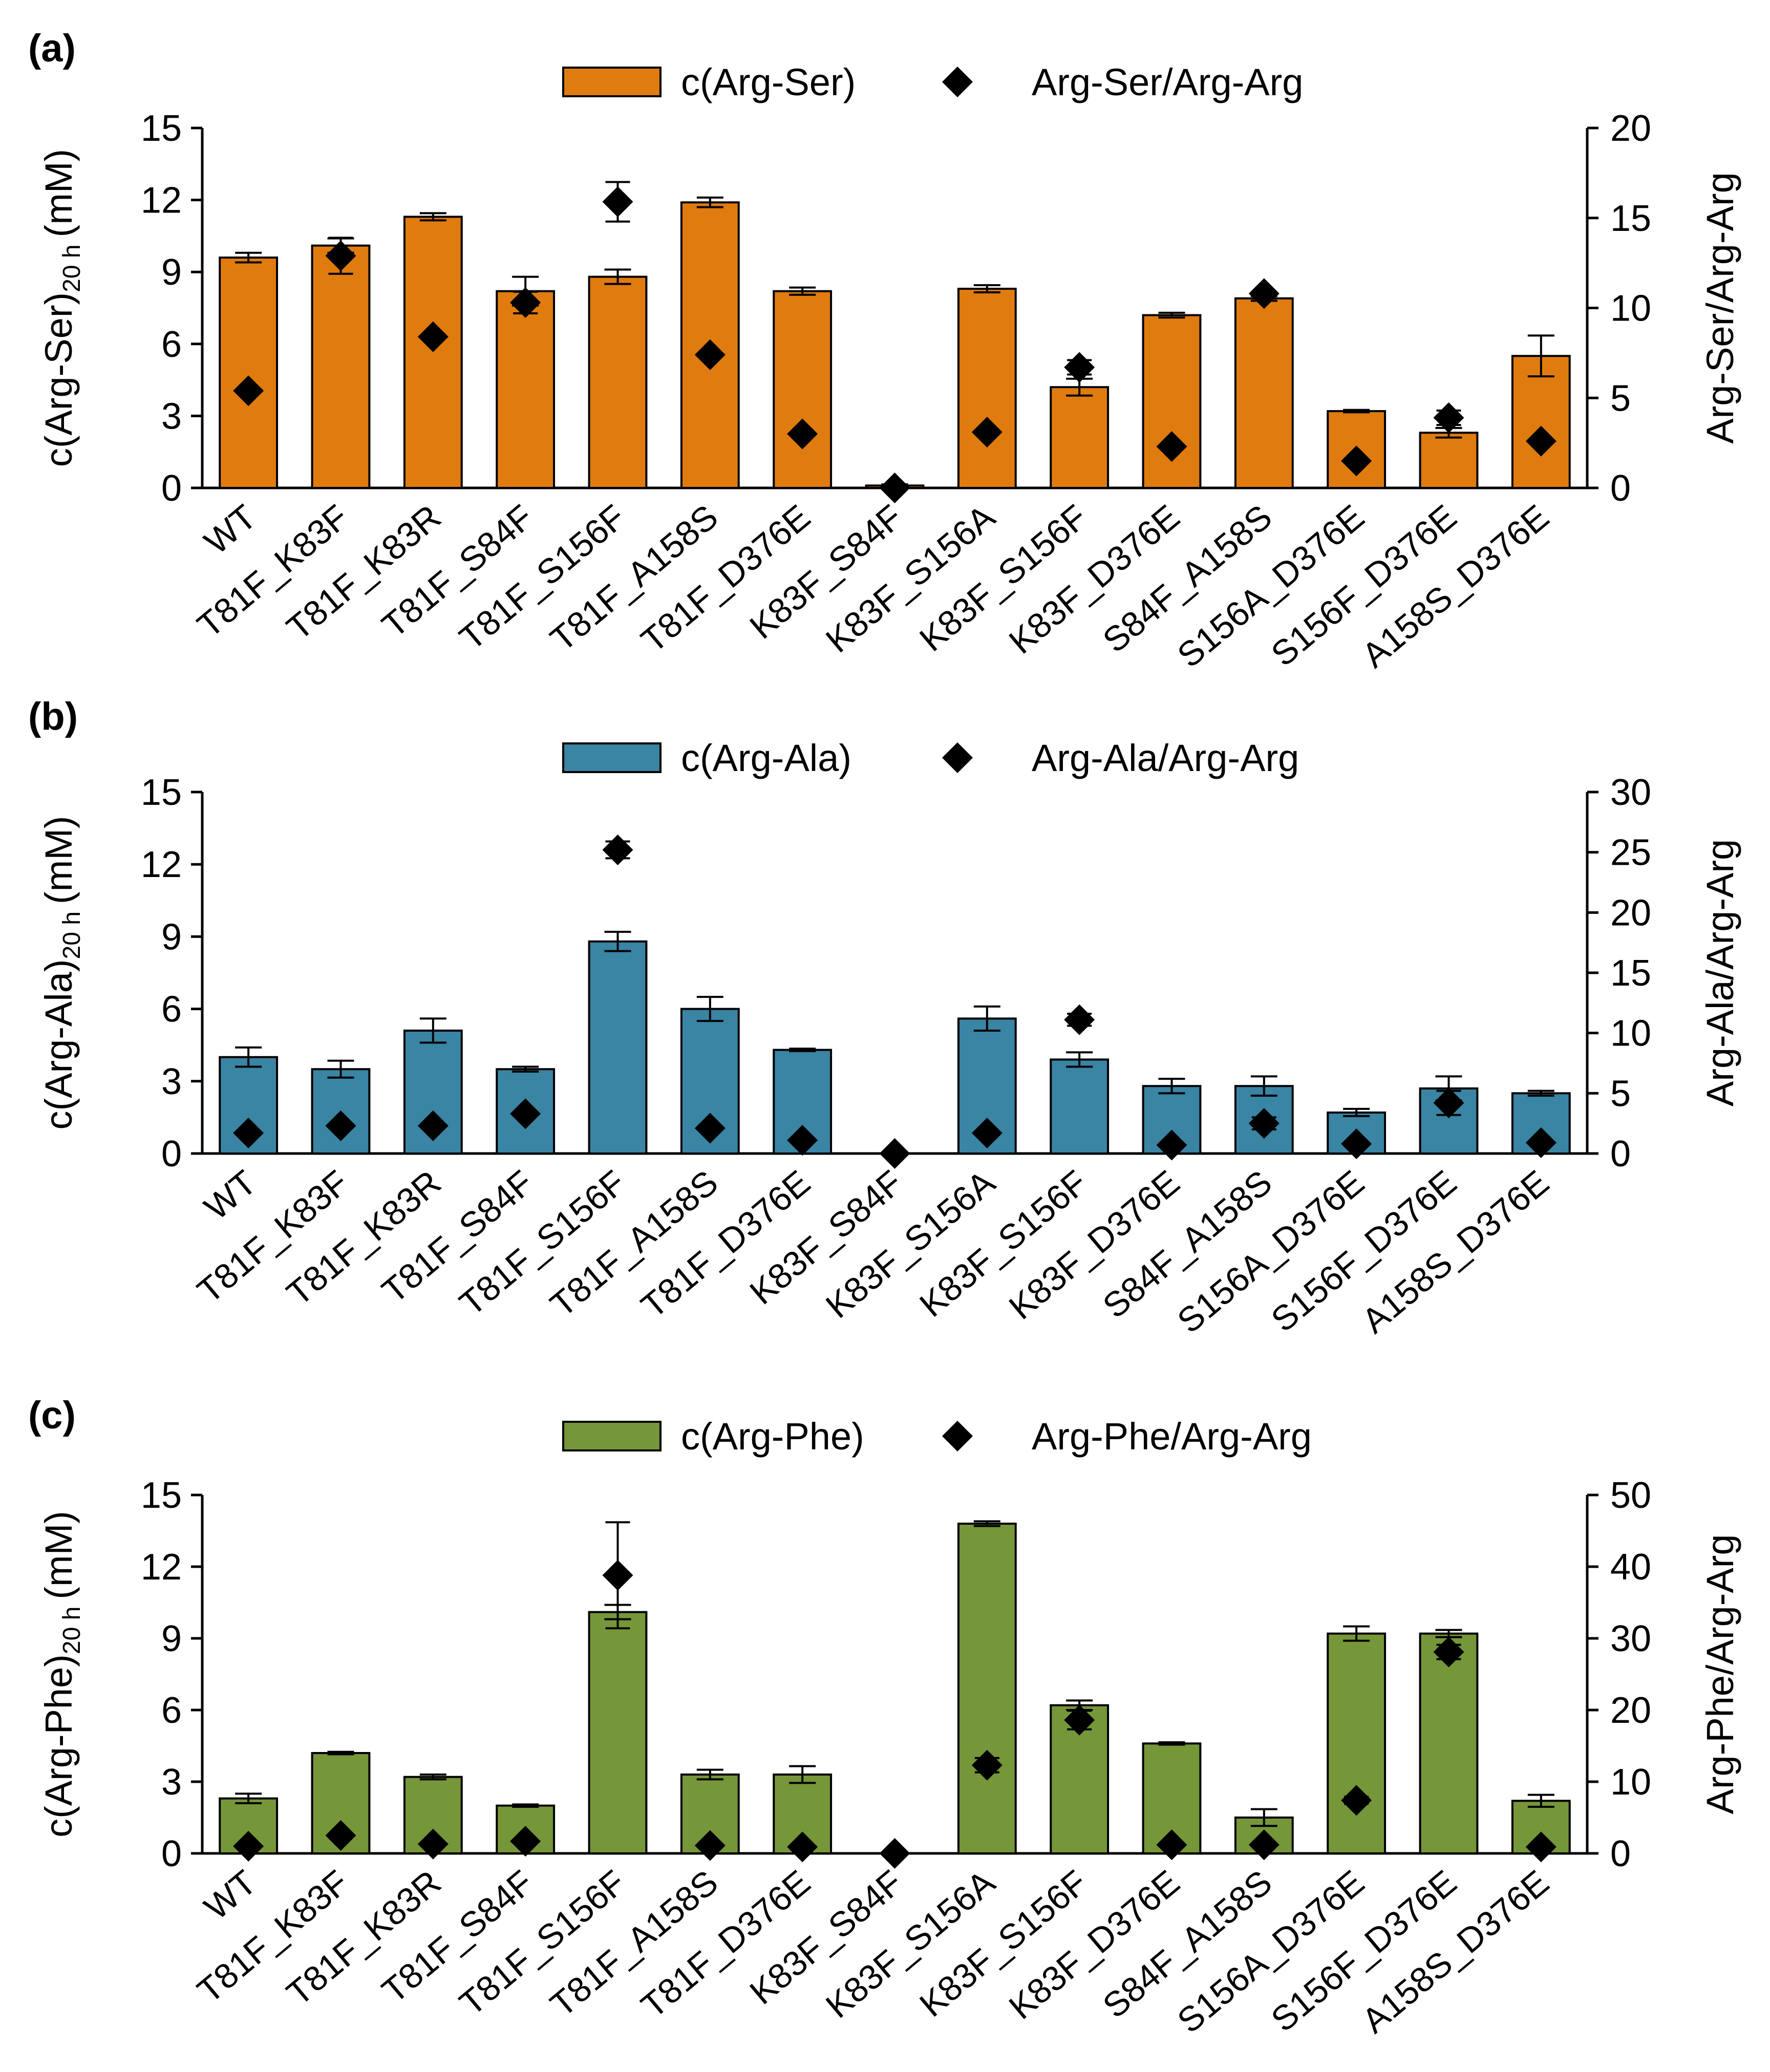 Image resolution: width=1770 pixels, height=2072 pixels. What do you see at coordinates (52, 1415) in the screenshot?
I see `panel-label: (c)` at bounding box center [52, 1415].